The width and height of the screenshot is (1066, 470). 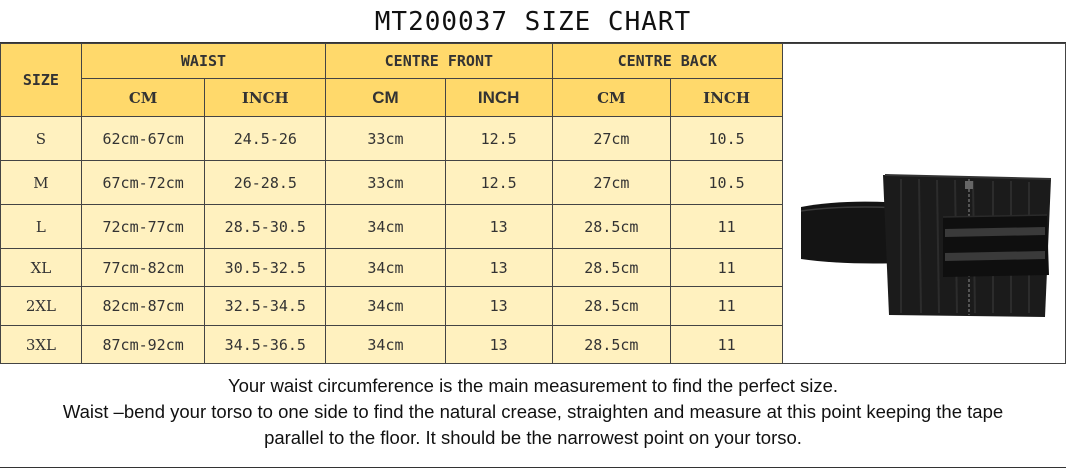 What do you see at coordinates (143, 344) in the screenshot?
I see `waist-cm-value: 87cm-92cm` at bounding box center [143, 344].